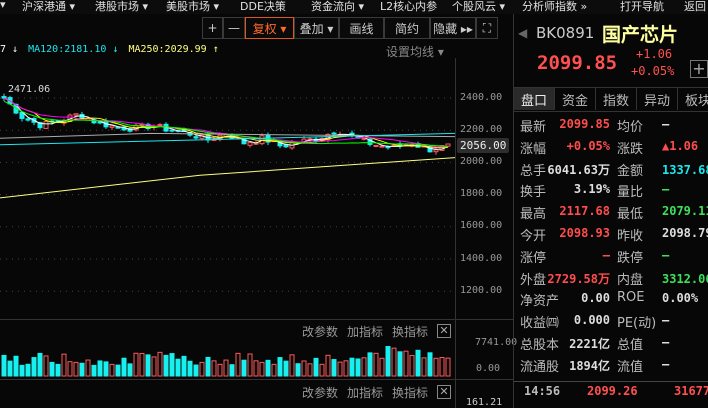 The image size is (708, 408). I want to click on zoom-out-button: —, so click(234, 28).